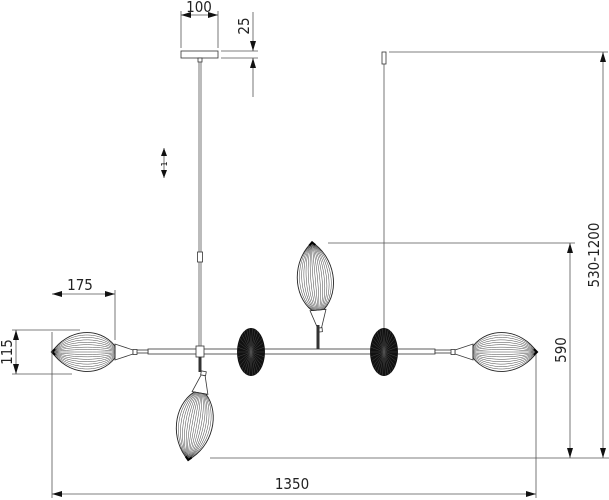 The width and height of the screenshot is (609, 500). I want to click on adjustable-cord-symbol: 1, so click(164, 163).